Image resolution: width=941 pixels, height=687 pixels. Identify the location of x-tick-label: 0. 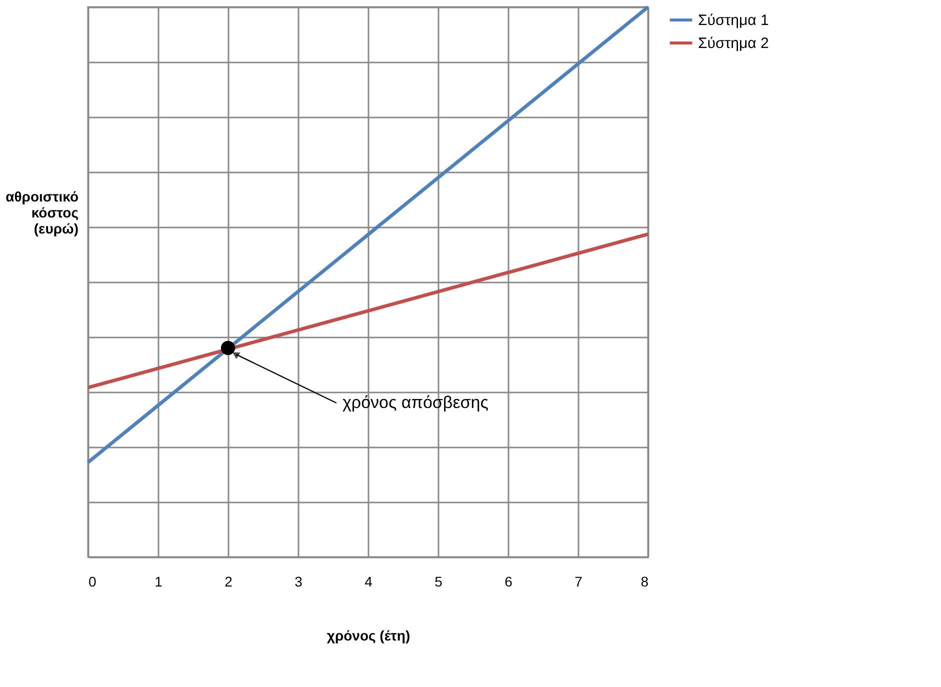
(92, 582).